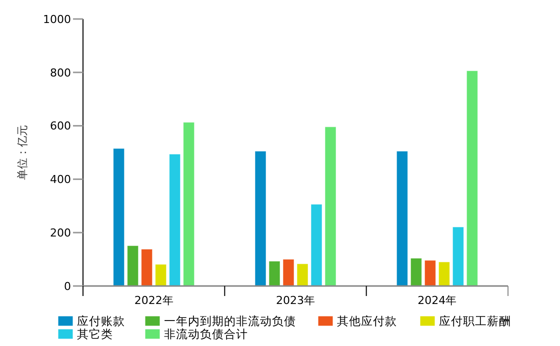 This screenshot has width=560, height=346. I want to click on y-tick-label: 0, so click(67, 286).